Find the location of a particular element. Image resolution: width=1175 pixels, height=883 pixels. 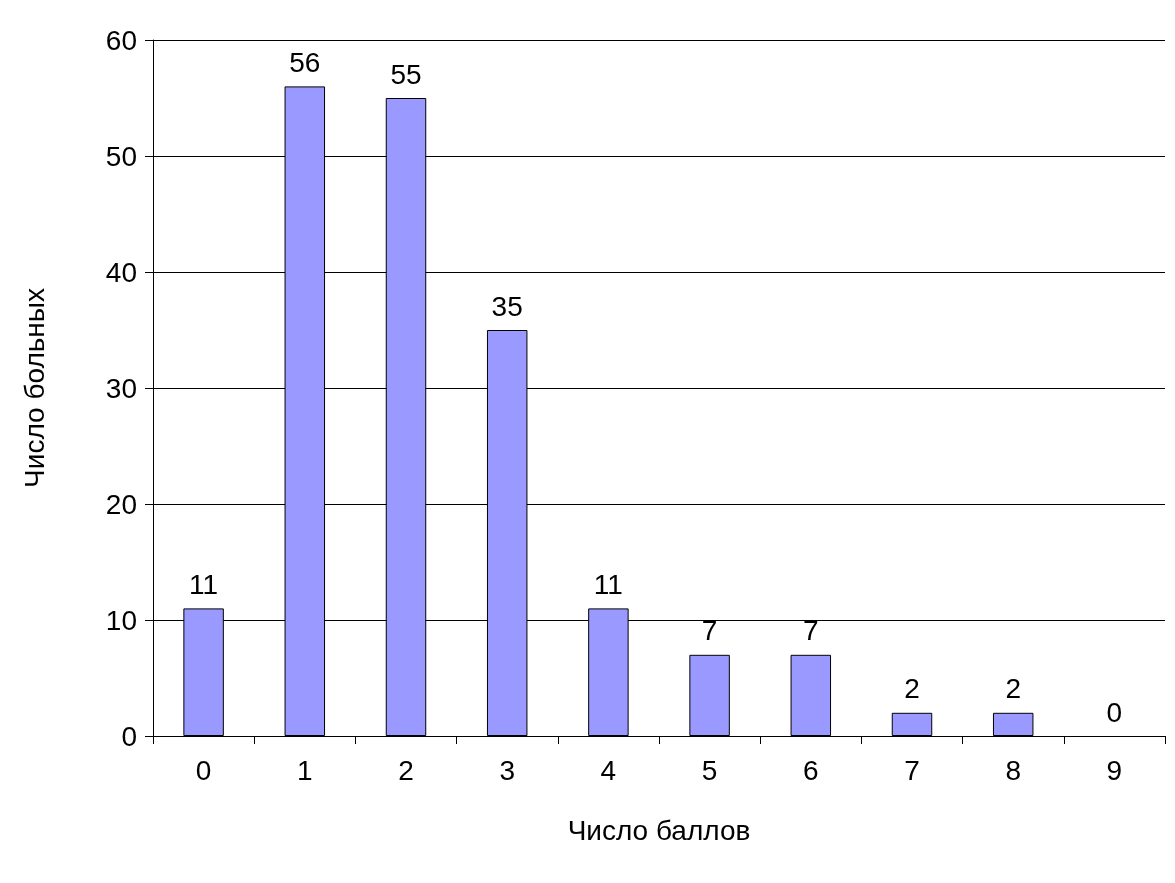

x-tick-label: 6 is located at coordinates (811, 770).